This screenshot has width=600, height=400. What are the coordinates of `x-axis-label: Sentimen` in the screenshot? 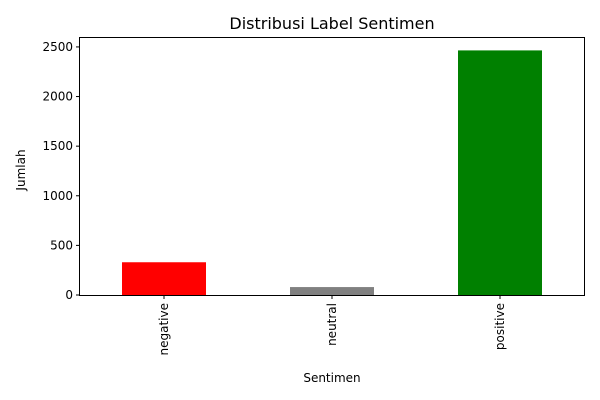 It's located at (331, 378).